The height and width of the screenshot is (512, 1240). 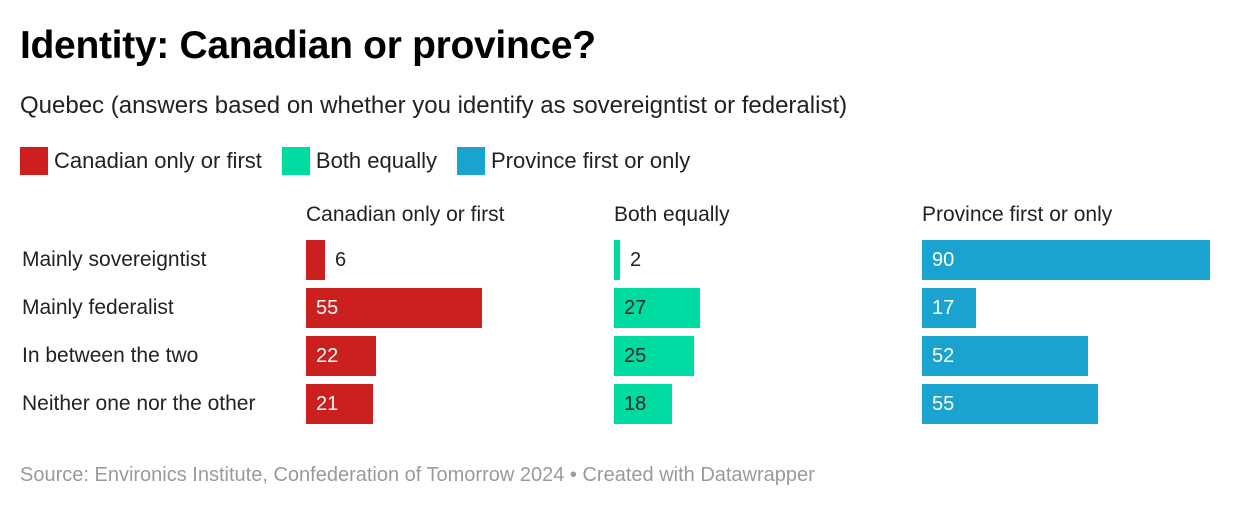 What do you see at coordinates (114, 259) in the screenshot?
I see `row-label-sovereigntist: Mainly sovereigntist` at bounding box center [114, 259].